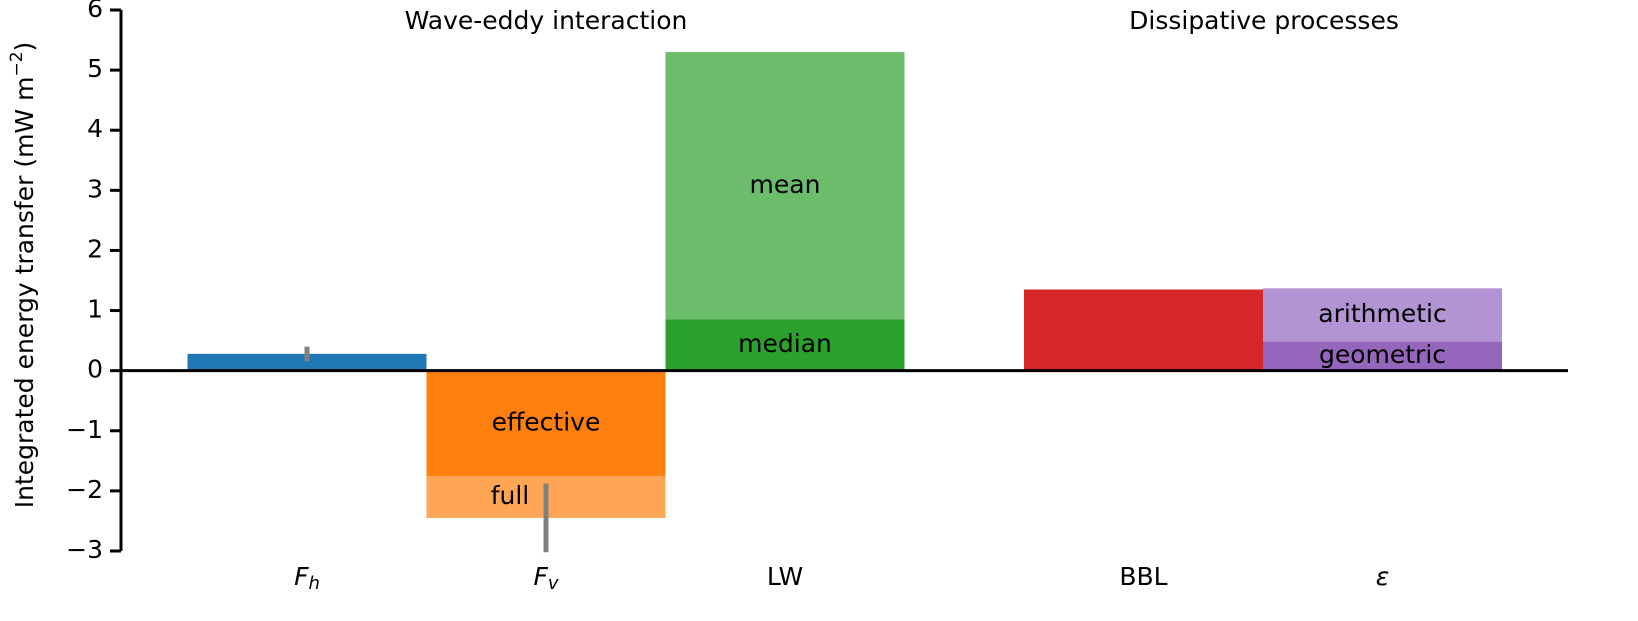  What do you see at coordinates (510, 495) in the screenshot?
I see `bar-label: full` at bounding box center [510, 495].